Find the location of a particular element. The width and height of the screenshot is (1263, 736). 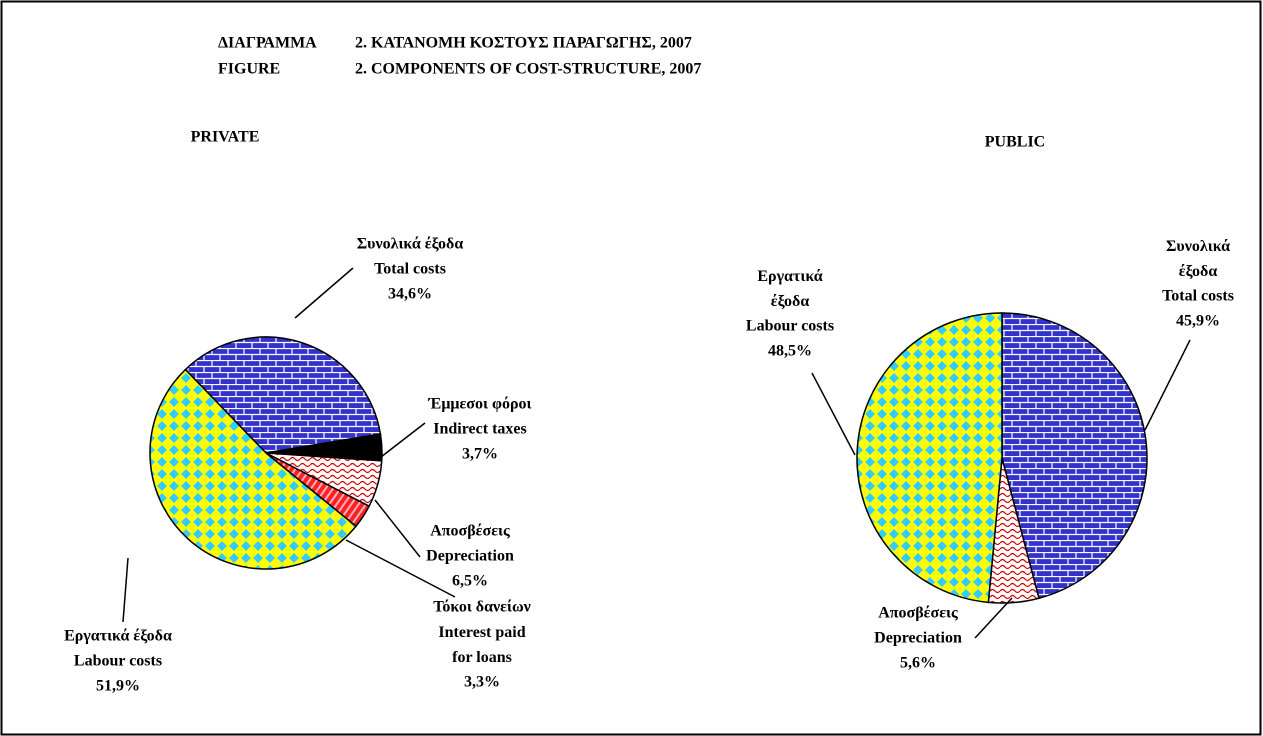

title: 2. ΚΑΤΑΝΟΜΗ ΚΟΣΤΟΥΣ ΠΑΡΑΓΩΓΗΣ, 2007 is located at coordinates (523, 43).